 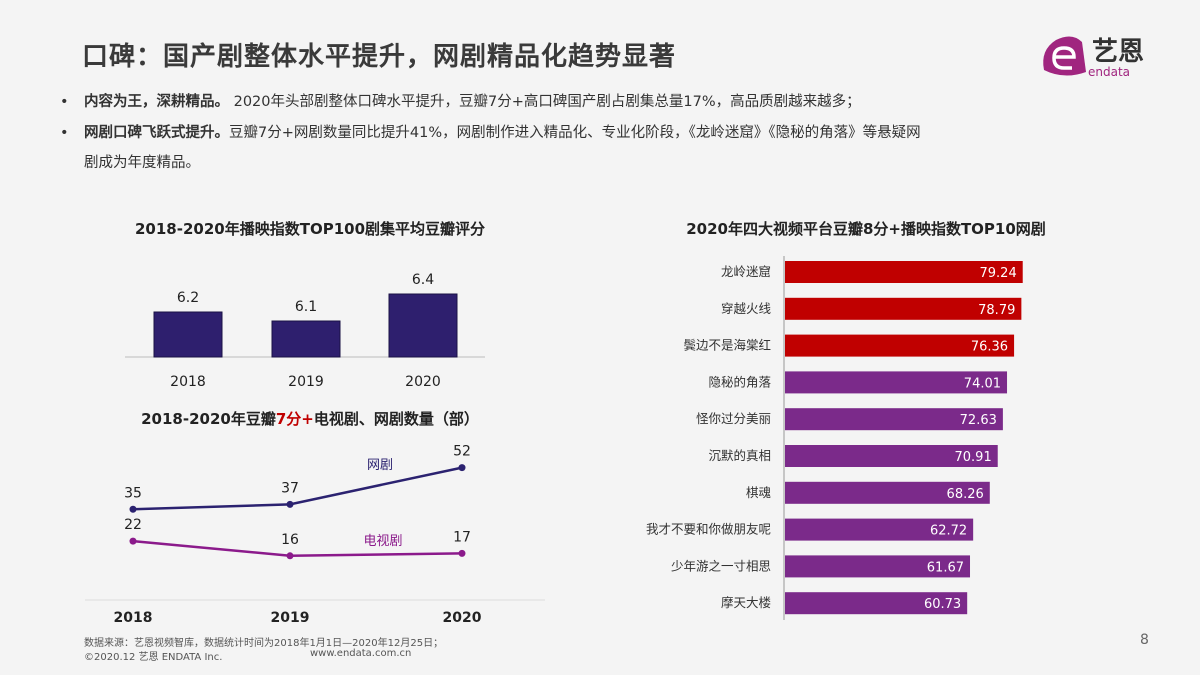 What do you see at coordinates (379, 57) in the screenshot?
I see `page-title: 口碑：国产剧整体水平提升，网剧精品化趋势显著` at bounding box center [379, 57].